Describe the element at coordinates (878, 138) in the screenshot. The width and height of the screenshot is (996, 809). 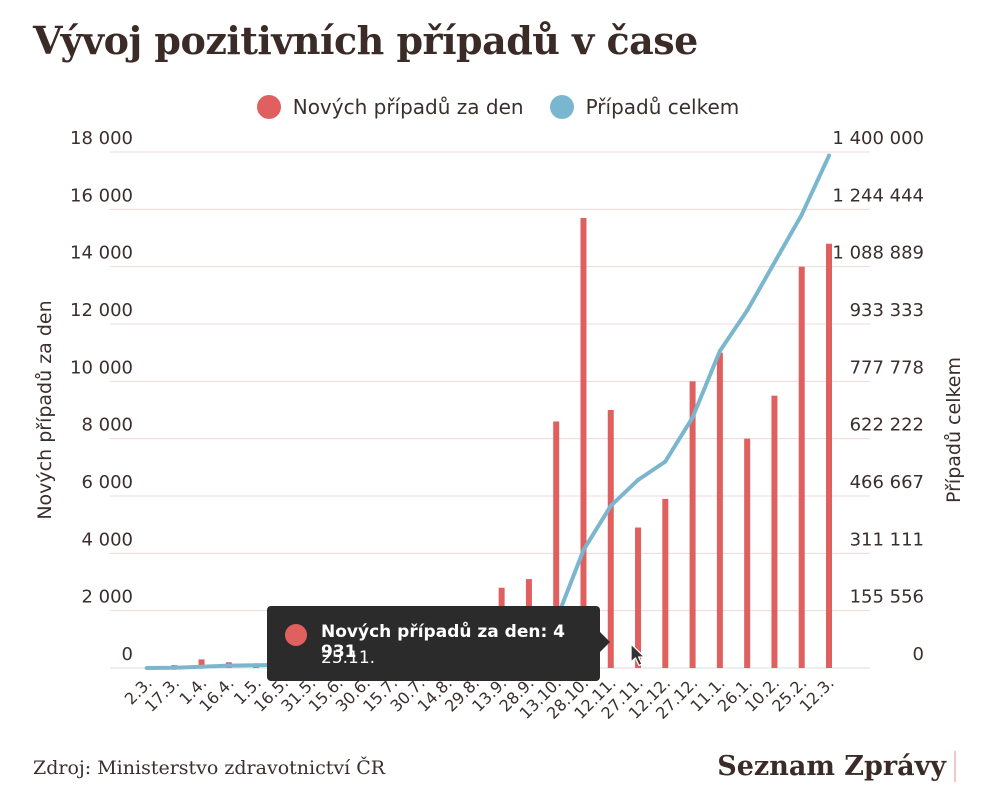
I see `y-tick-label-right: 1 400 000` at that location.